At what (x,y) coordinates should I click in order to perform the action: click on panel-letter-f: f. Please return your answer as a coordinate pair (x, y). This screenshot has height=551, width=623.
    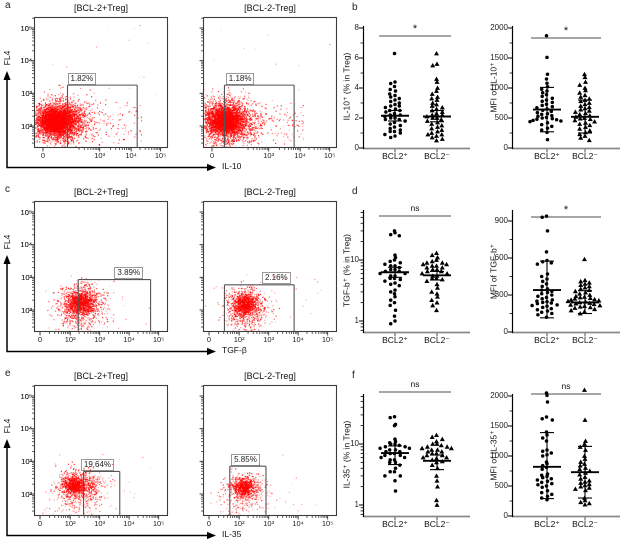
    Looking at the image, I should click on (353, 375).